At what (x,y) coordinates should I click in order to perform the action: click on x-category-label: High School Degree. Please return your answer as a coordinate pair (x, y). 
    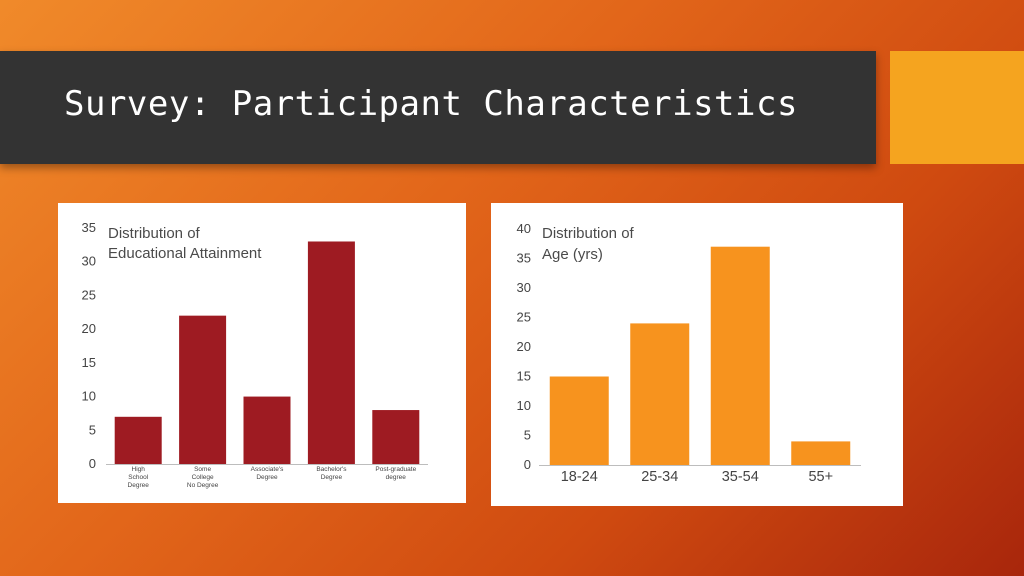
    Looking at the image, I should click on (139, 477).